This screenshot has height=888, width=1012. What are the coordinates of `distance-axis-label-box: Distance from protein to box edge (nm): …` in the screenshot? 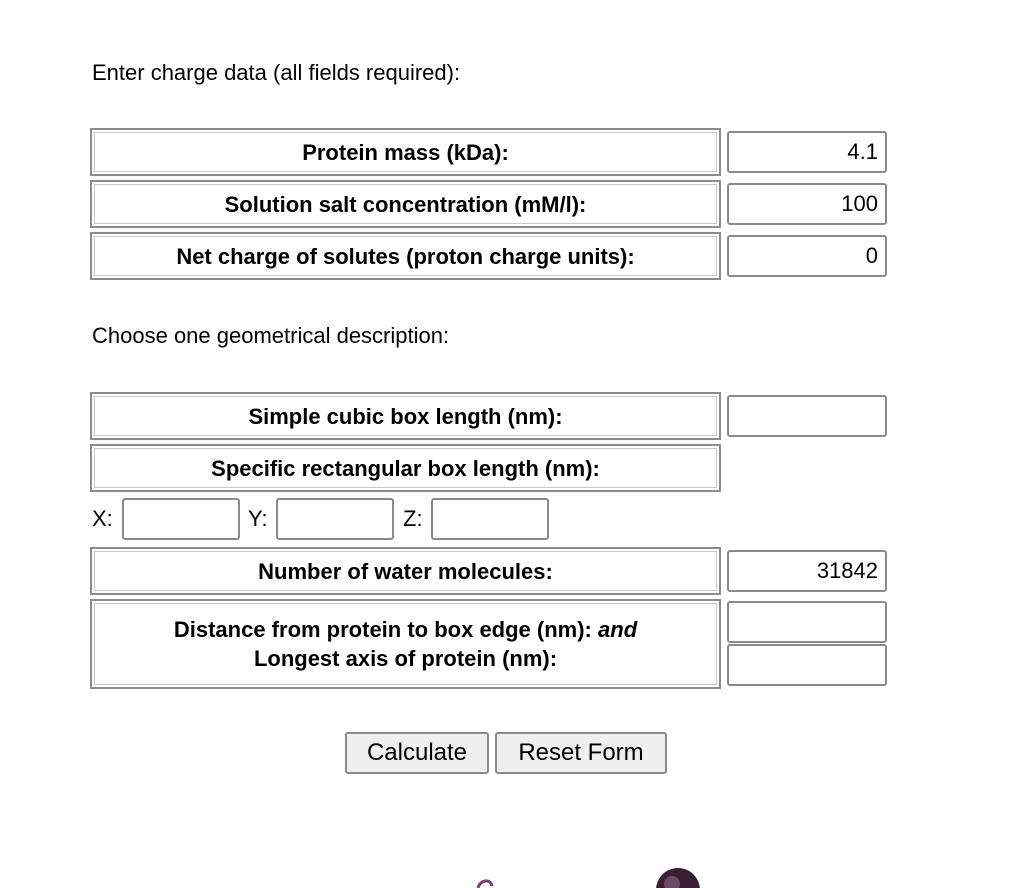 It's located at (405, 644).